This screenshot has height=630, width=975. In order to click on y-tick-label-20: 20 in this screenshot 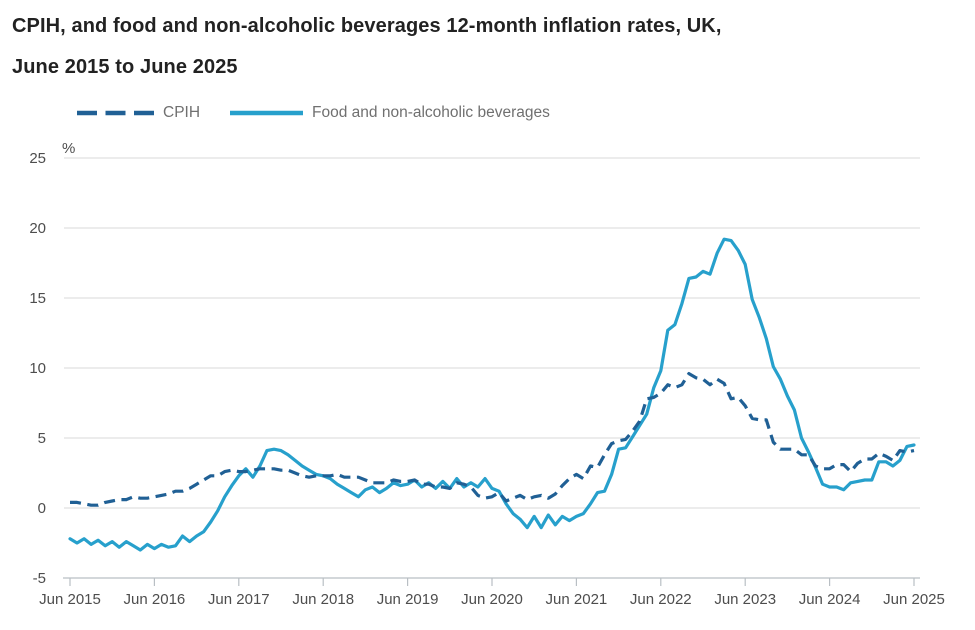, I will do `click(37, 228)`.